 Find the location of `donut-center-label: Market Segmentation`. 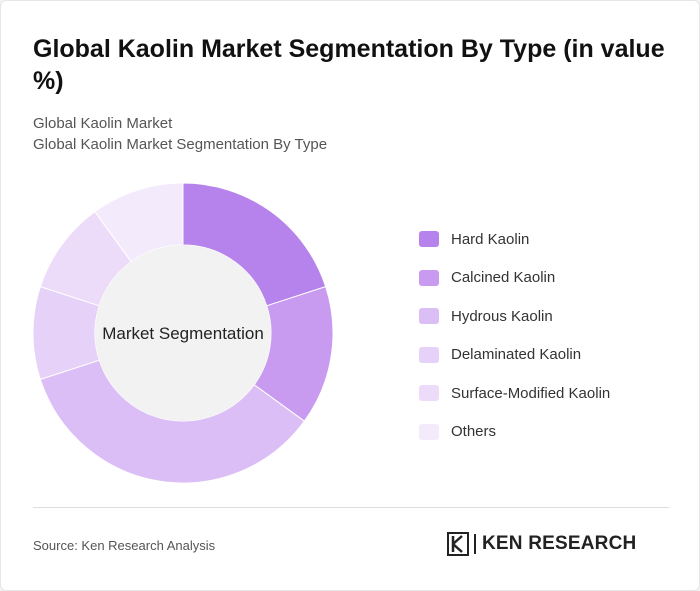

donut-center-label: Market Segmentation is located at coordinates (183, 333).